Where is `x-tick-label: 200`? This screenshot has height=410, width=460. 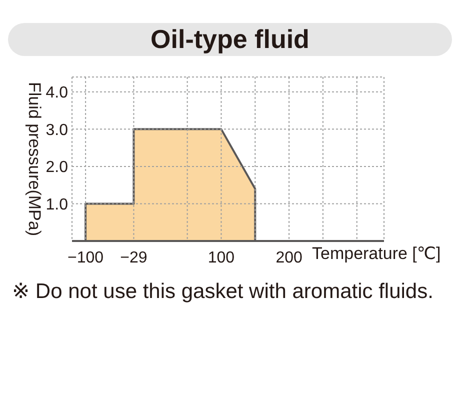 x-tick-label: 200 is located at coordinates (289, 257).